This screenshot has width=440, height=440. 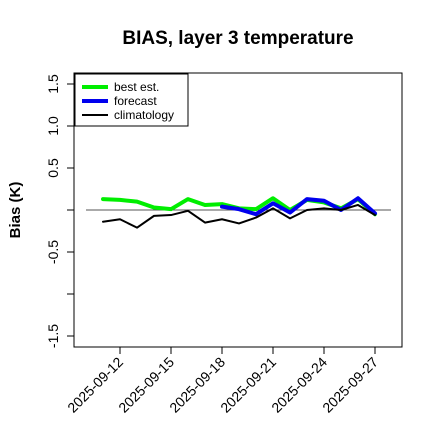 What do you see at coordinates (15, 210) in the screenshot?
I see `y-axis-label: Bias (K)` at bounding box center [15, 210].